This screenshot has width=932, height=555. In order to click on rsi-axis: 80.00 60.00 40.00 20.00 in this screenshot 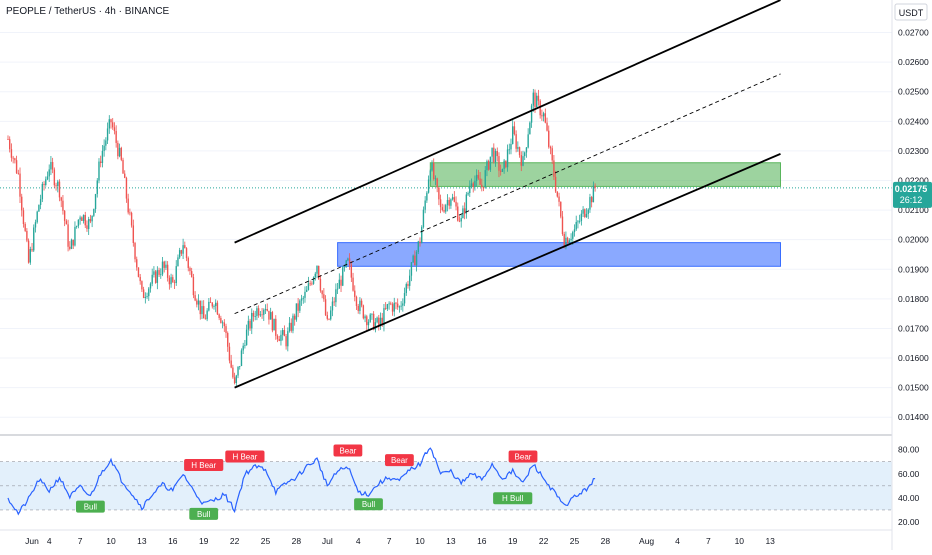, I will do `click(909, 486)`.